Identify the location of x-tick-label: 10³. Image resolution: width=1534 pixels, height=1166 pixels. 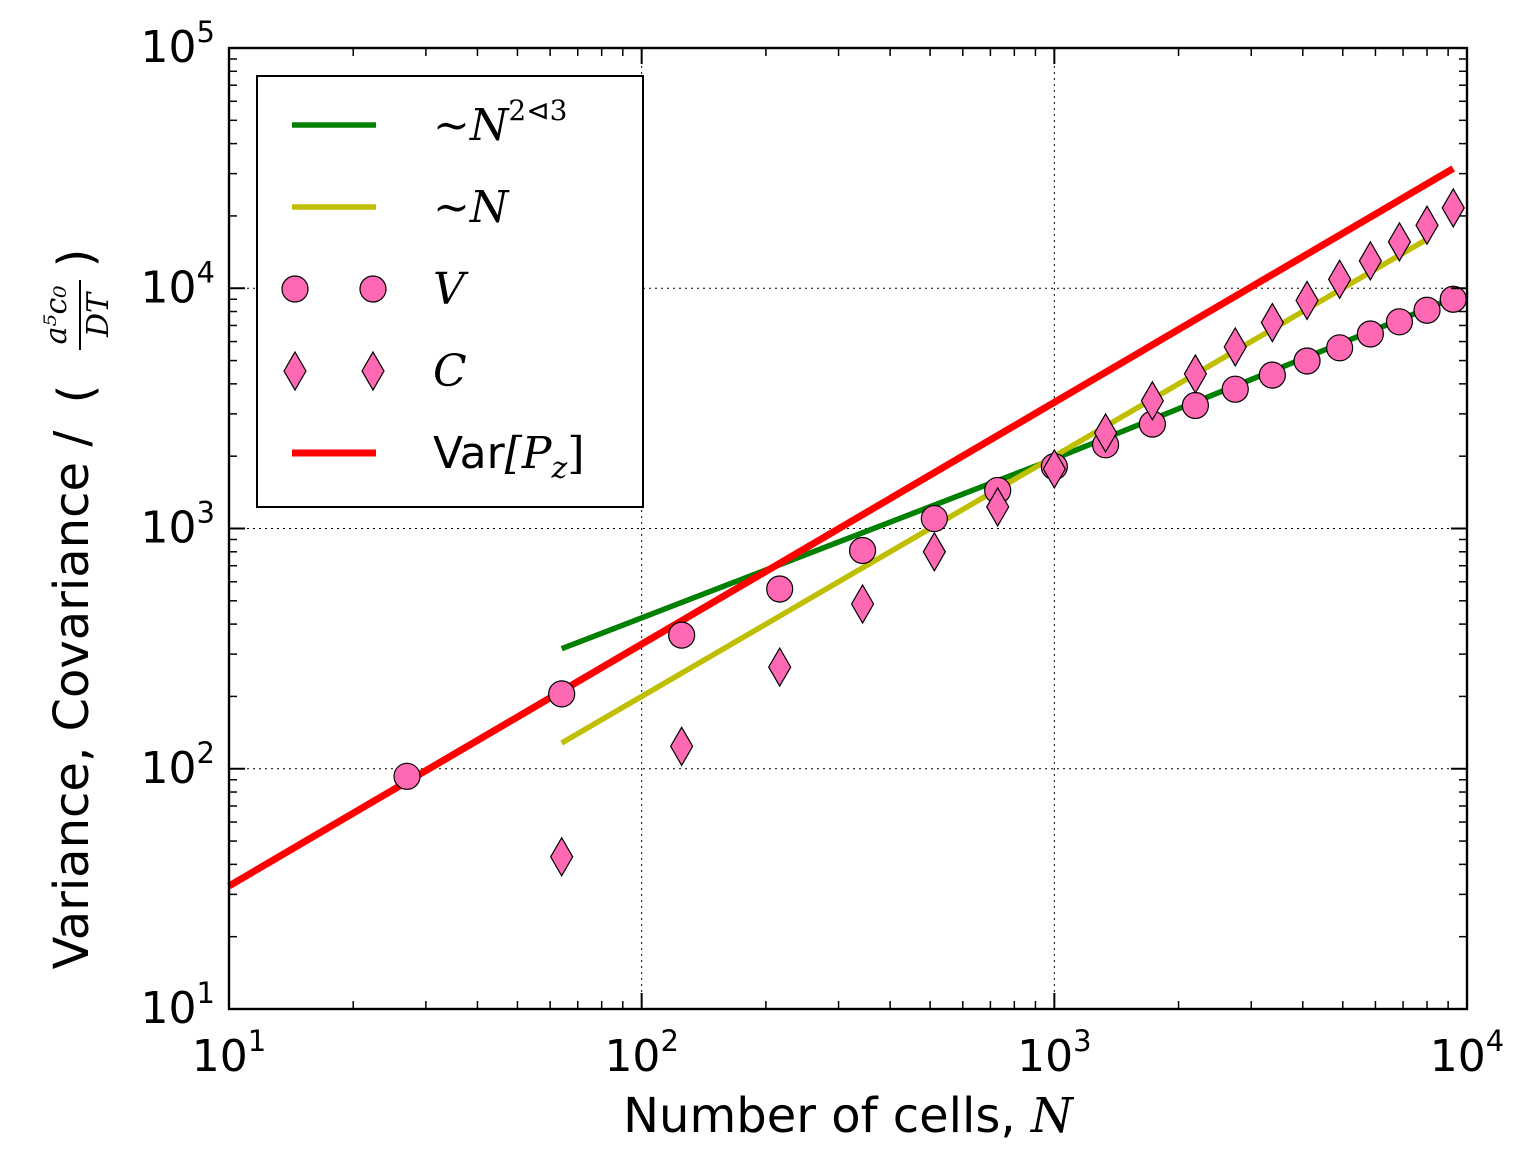
(1054, 1053).